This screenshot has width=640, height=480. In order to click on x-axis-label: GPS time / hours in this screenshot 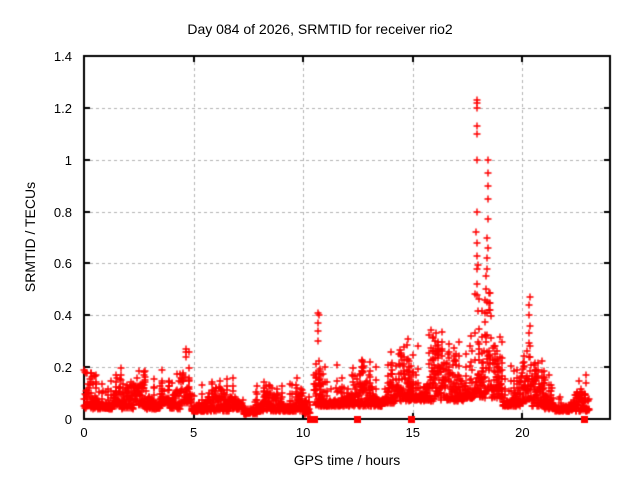, I will do `click(347, 460)`.